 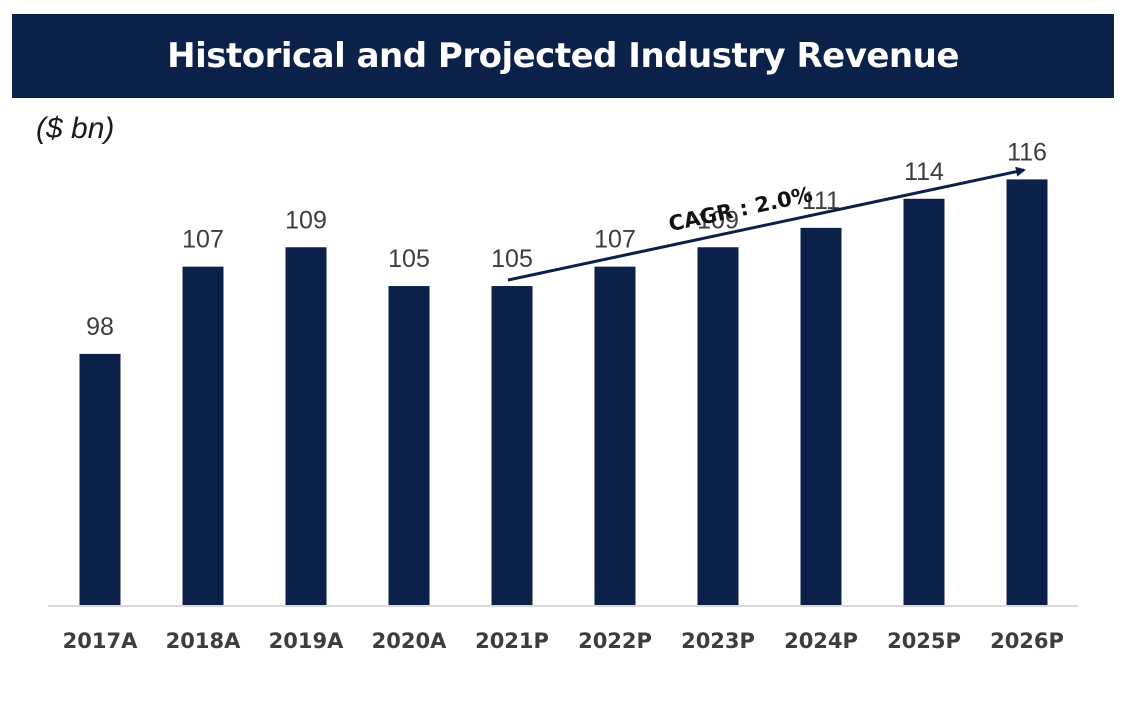 What do you see at coordinates (740, 209) in the screenshot?
I see `cagr-label: CAGR : 2.0%` at bounding box center [740, 209].